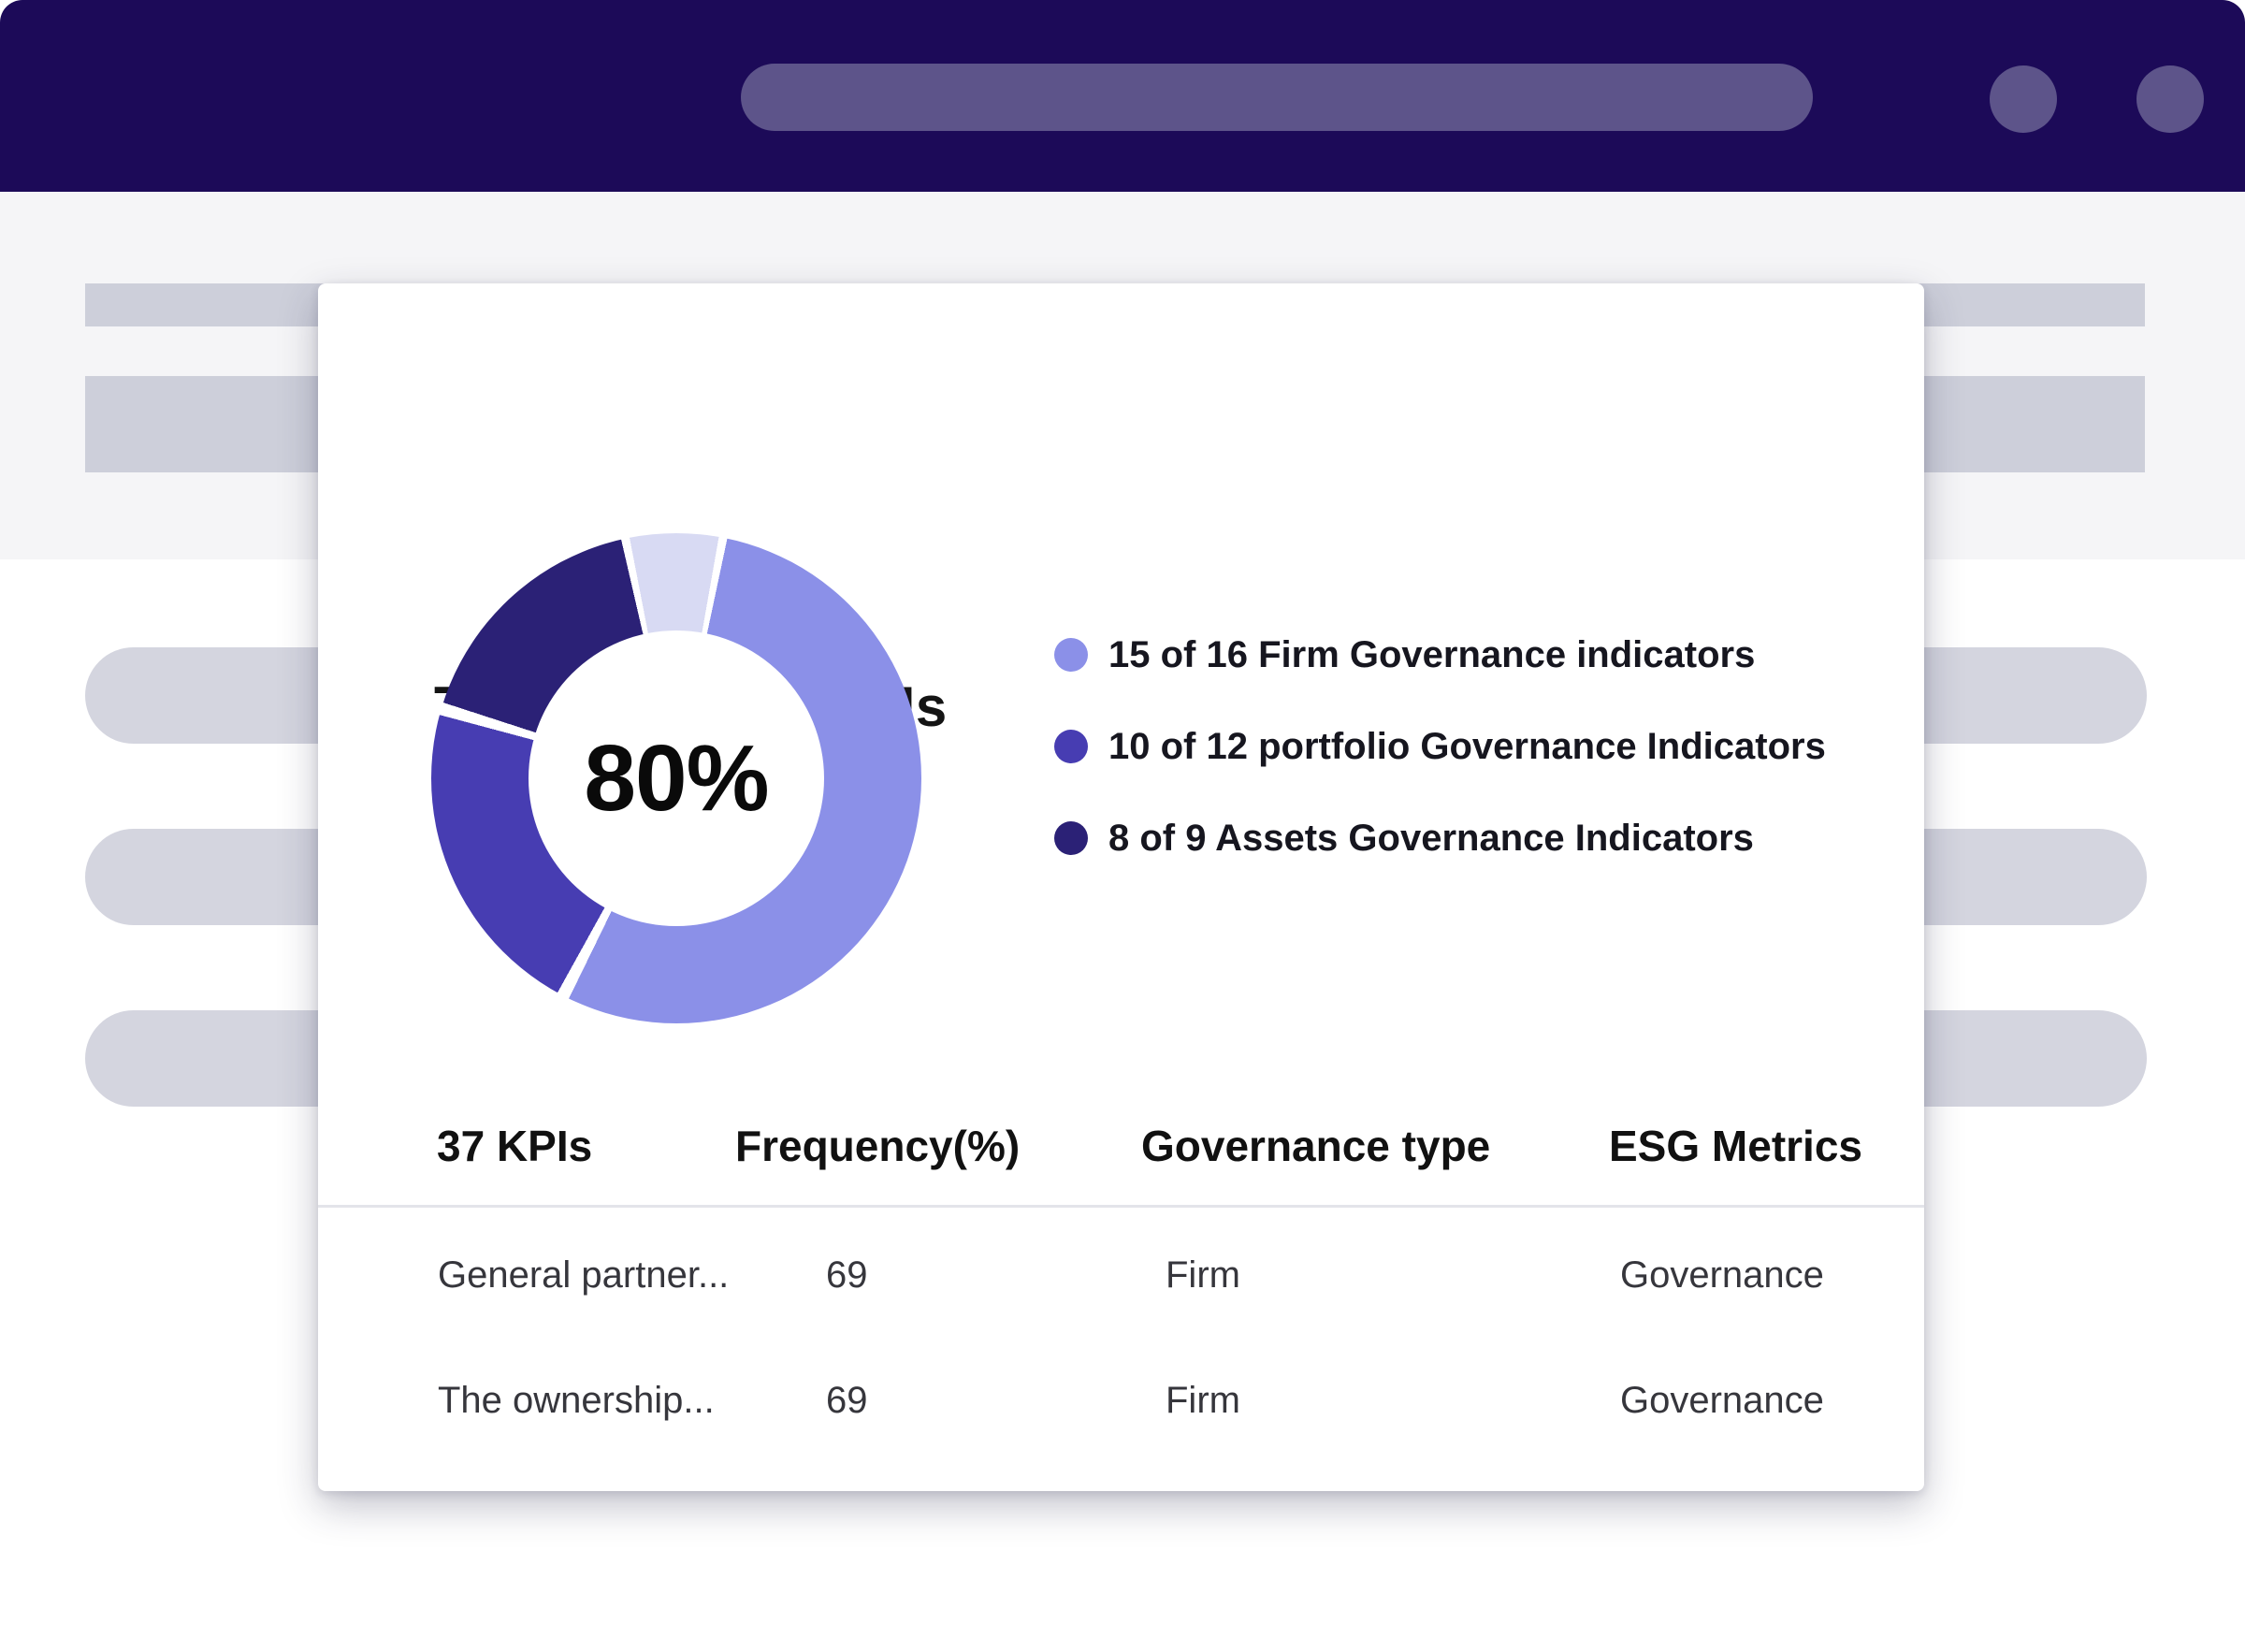  What do you see at coordinates (1431, 838) in the screenshot?
I see `legend-label: 8 of 9 Assets Governance Indicators` at bounding box center [1431, 838].